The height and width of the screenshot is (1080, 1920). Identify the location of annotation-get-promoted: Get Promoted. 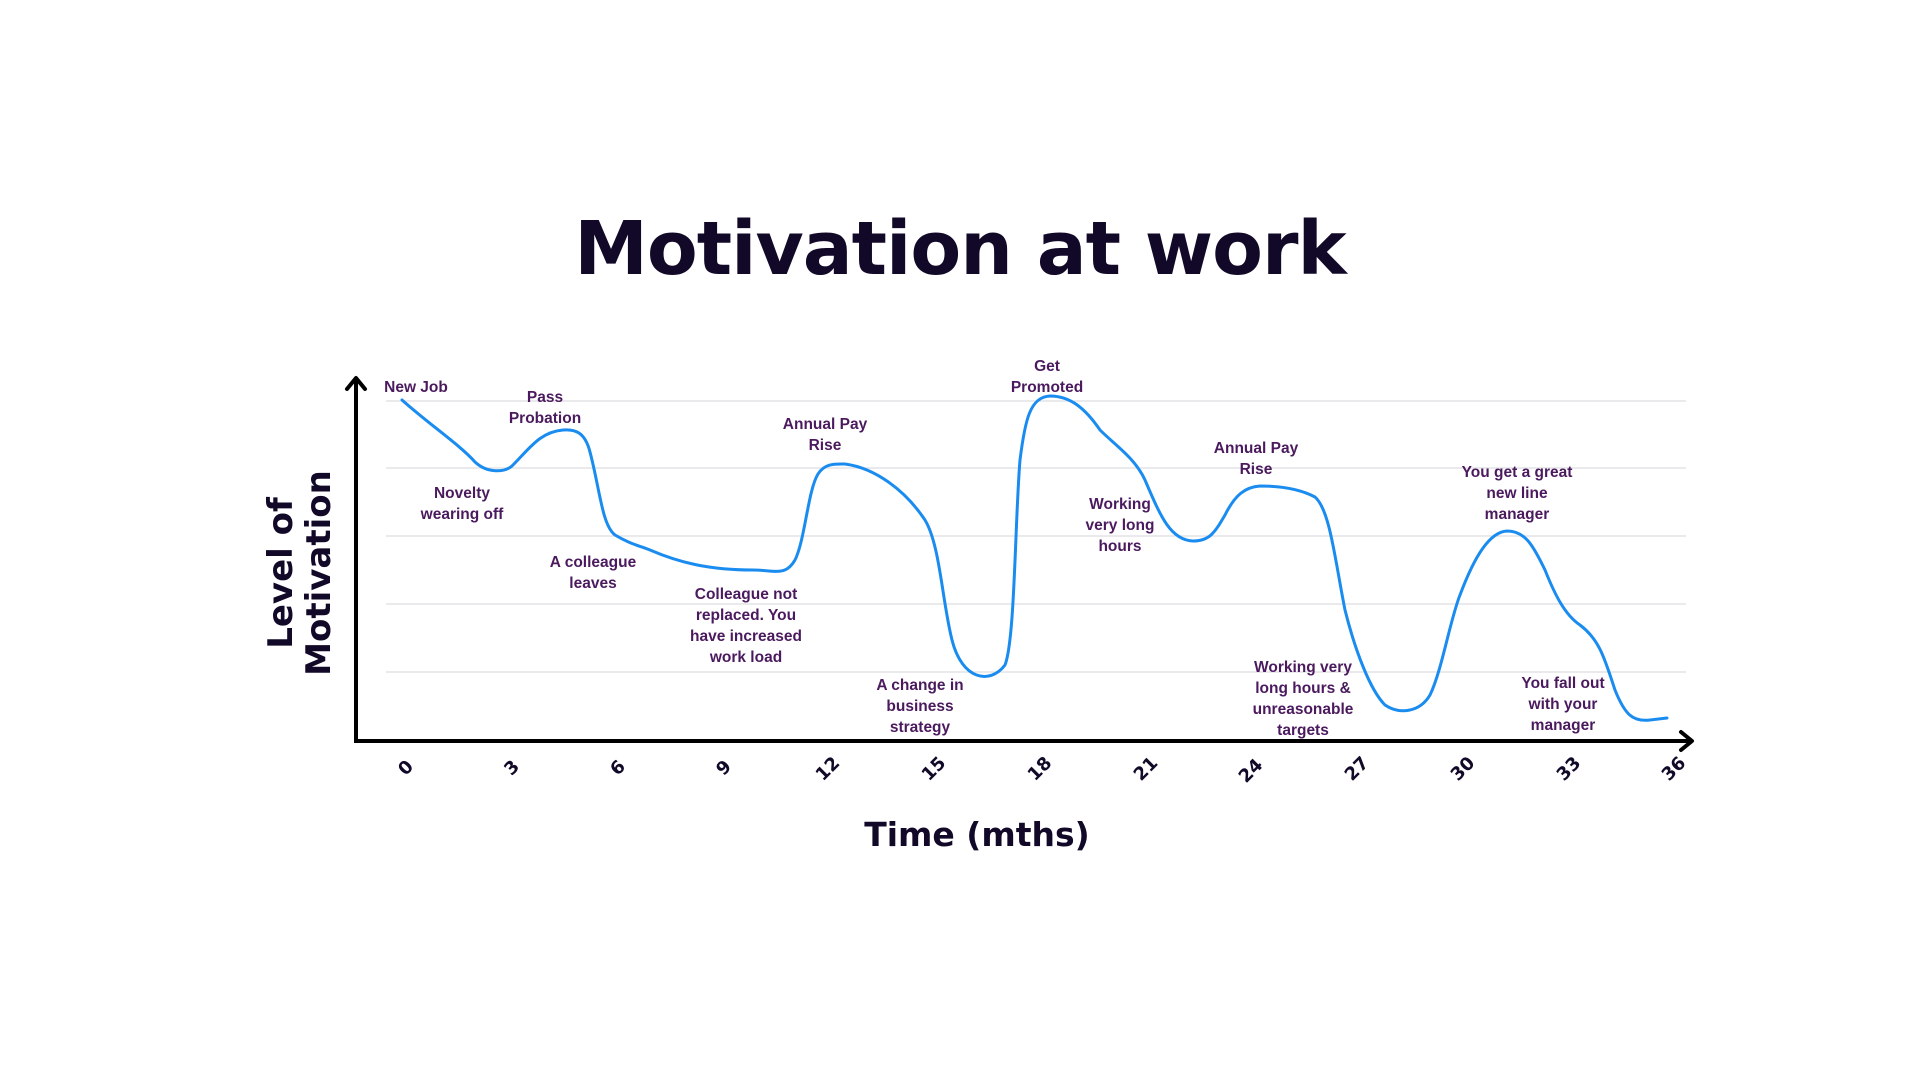
(1047, 377).